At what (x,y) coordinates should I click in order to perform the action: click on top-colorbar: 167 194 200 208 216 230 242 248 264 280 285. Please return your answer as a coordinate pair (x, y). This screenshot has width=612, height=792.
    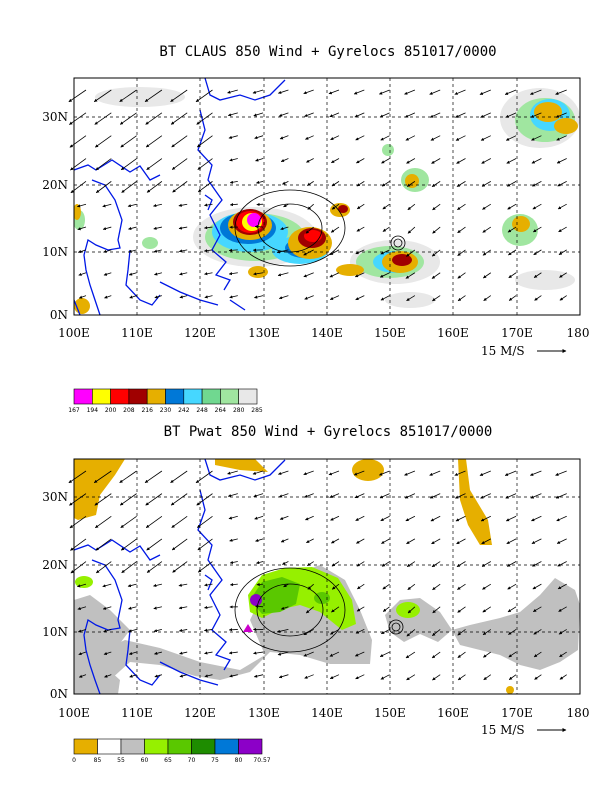
    Looking at the image, I should click on (165, 401).